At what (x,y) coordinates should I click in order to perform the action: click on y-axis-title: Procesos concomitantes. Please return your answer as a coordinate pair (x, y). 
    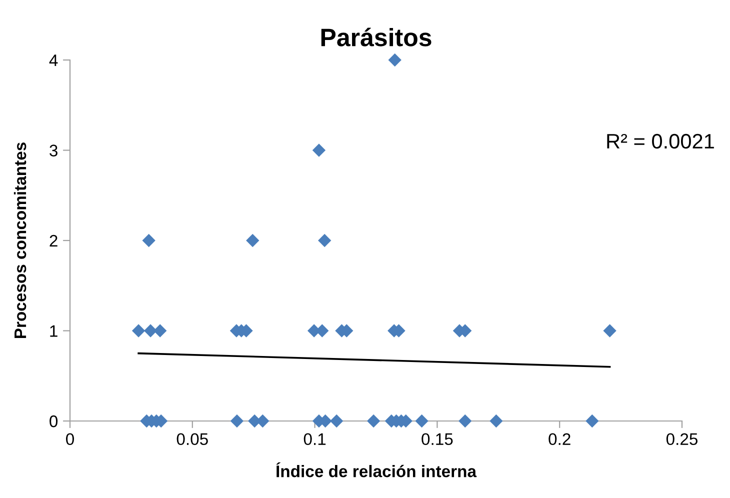
    Looking at the image, I should click on (20, 240).